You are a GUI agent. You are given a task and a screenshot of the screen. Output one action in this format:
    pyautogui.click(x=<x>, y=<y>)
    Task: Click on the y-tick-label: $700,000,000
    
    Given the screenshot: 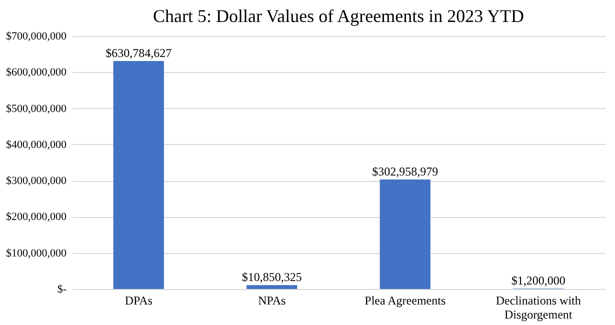 What is the action you would take?
    pyautogui.click(x=36, y=36)
    